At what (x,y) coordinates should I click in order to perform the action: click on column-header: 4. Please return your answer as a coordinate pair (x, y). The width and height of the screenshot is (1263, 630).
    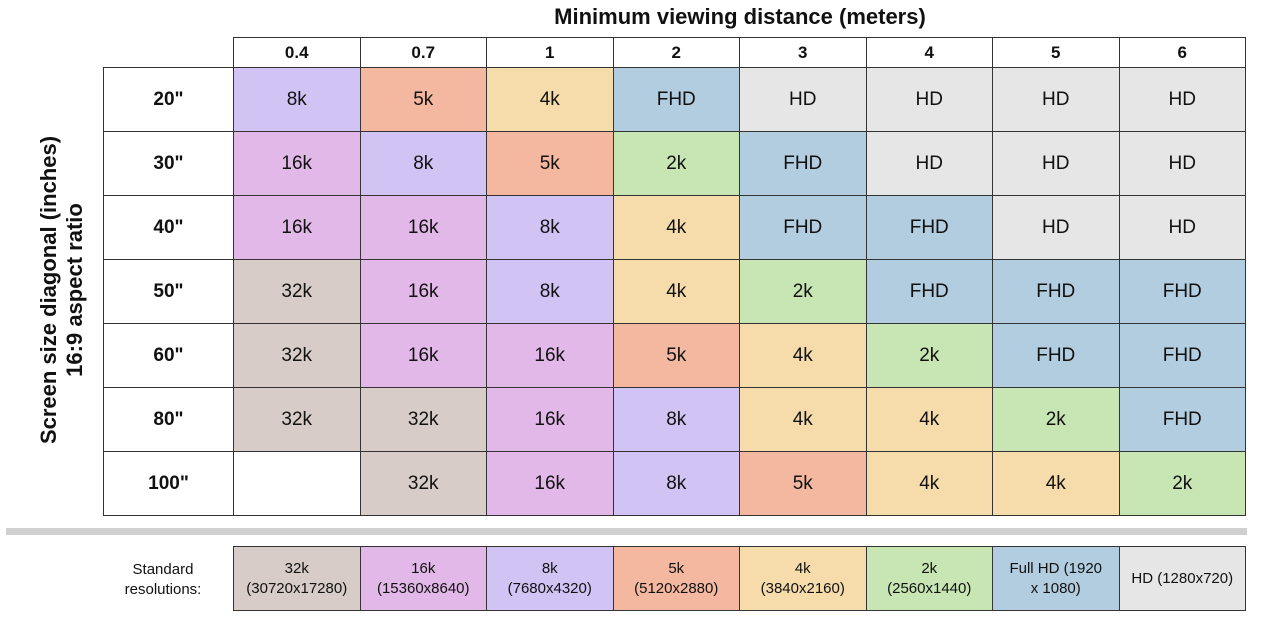
    Looking at the image, I should click on (929, 52).